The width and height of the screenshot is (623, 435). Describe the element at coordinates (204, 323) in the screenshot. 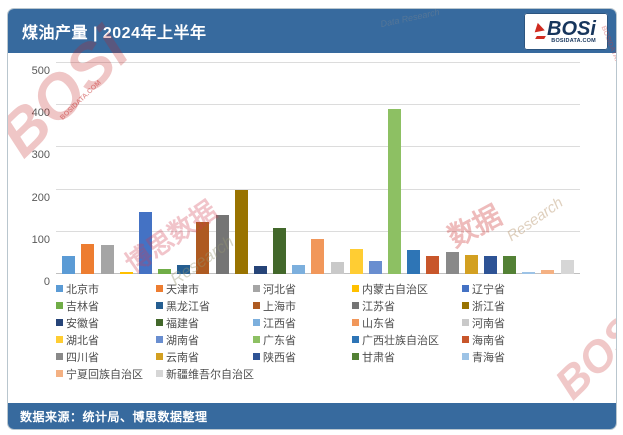

I see `legend-item: 福建省` at that location.